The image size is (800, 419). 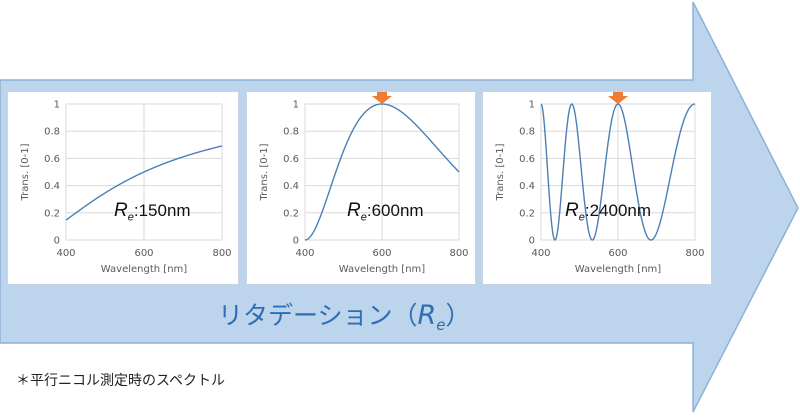 I want to click on banner-text: リタデーション（, so click(x=318, y=315).